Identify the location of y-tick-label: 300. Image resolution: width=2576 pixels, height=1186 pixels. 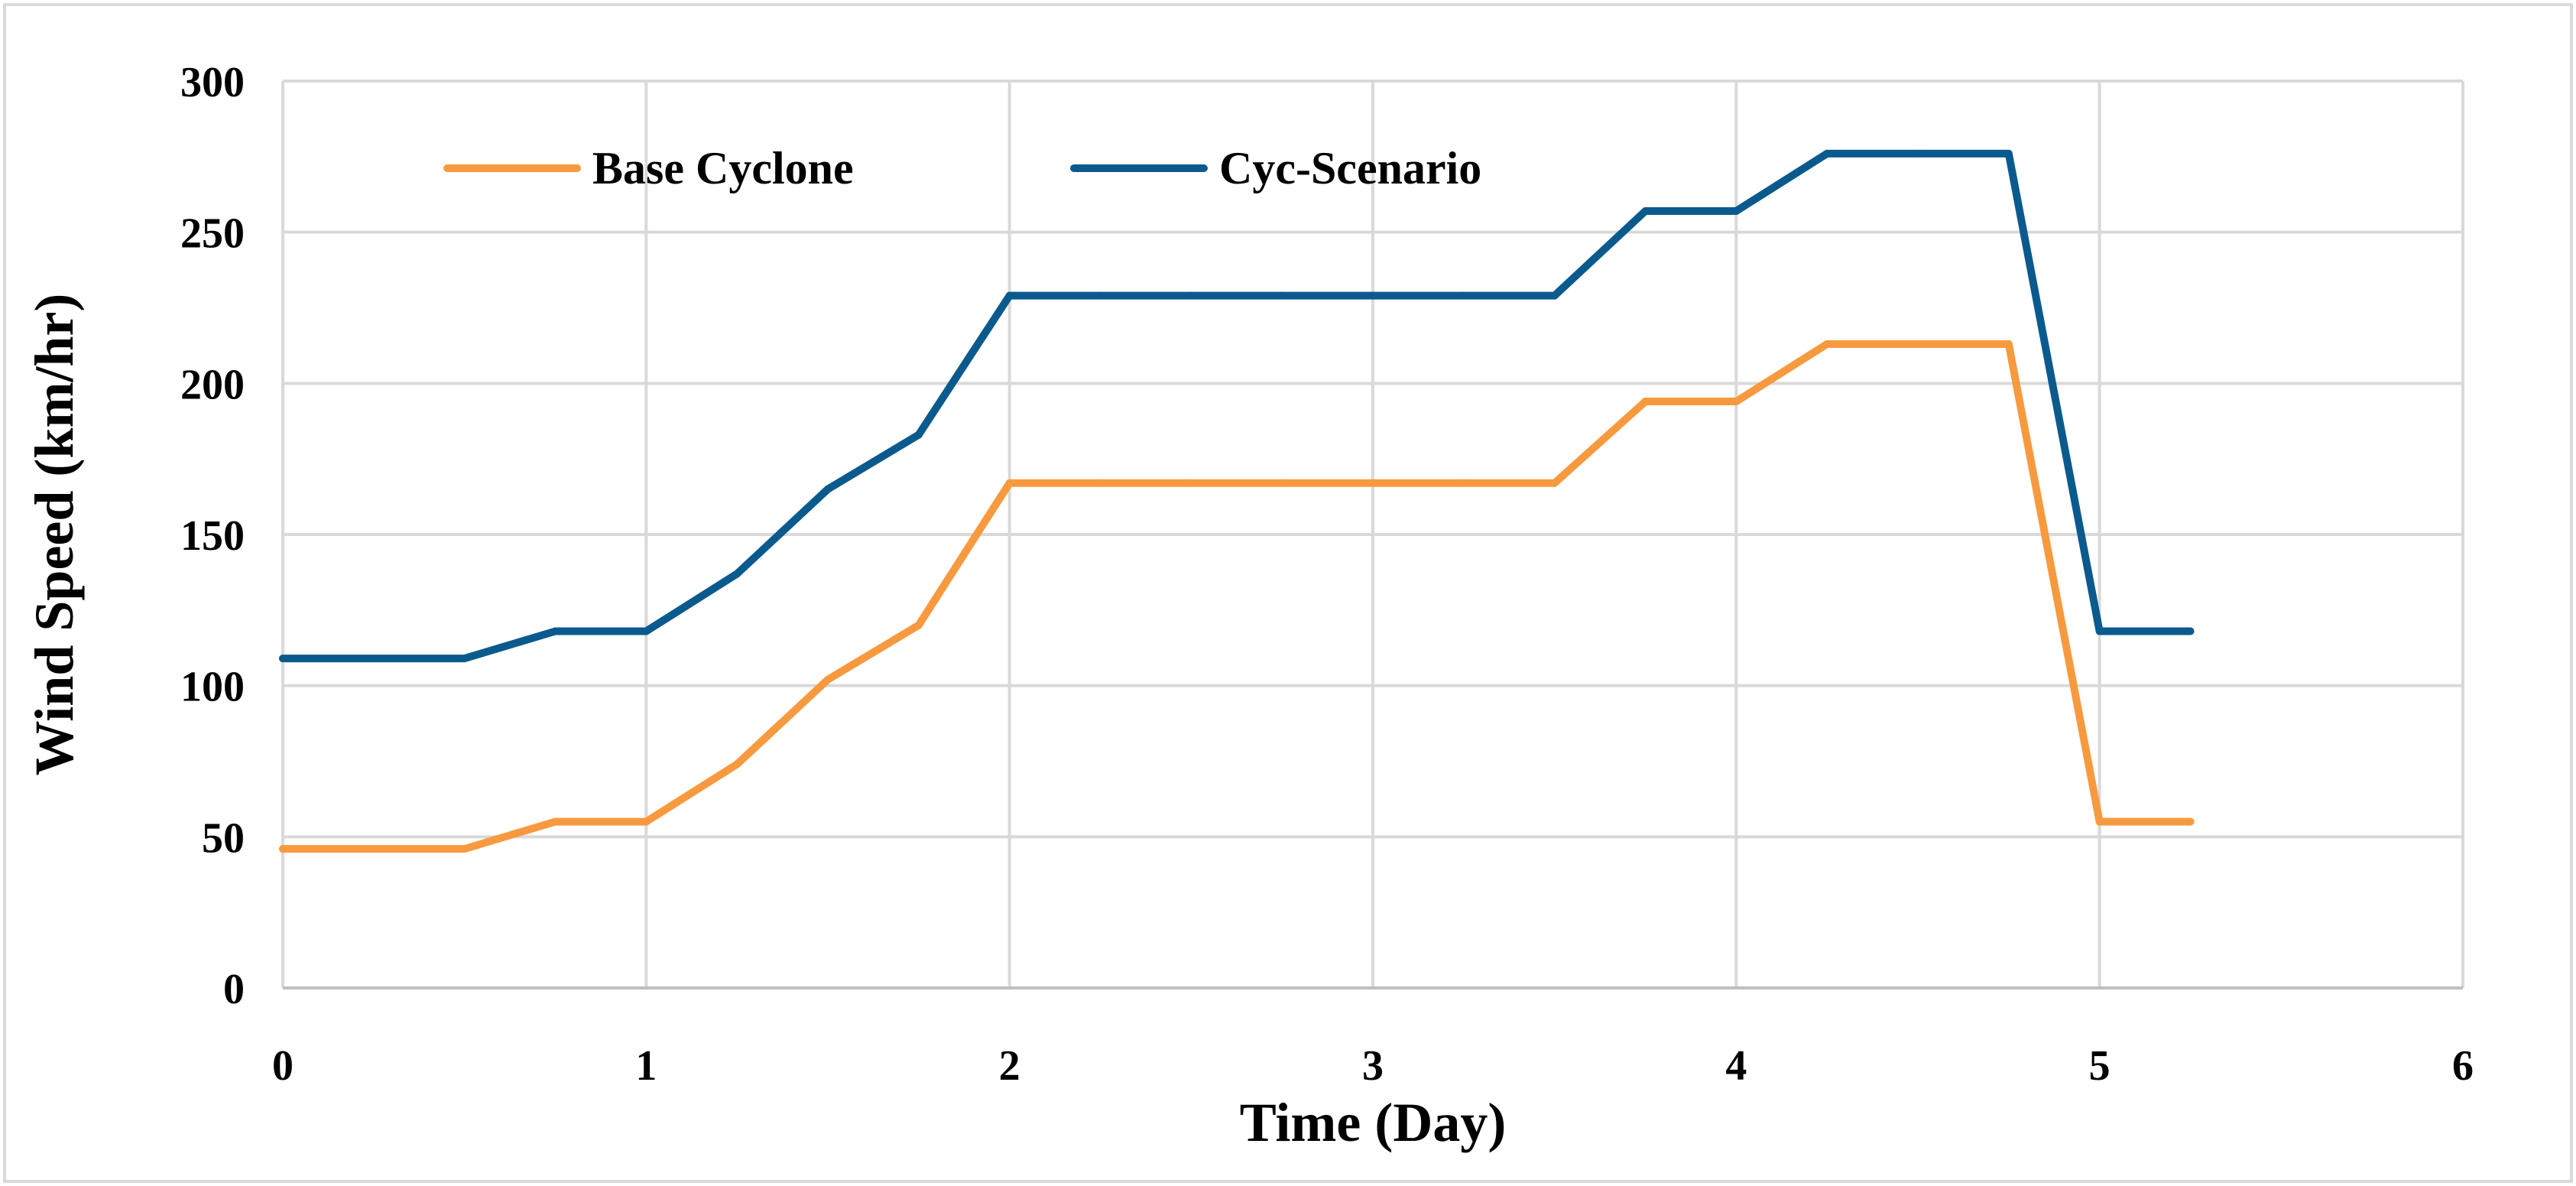
(212, 82).